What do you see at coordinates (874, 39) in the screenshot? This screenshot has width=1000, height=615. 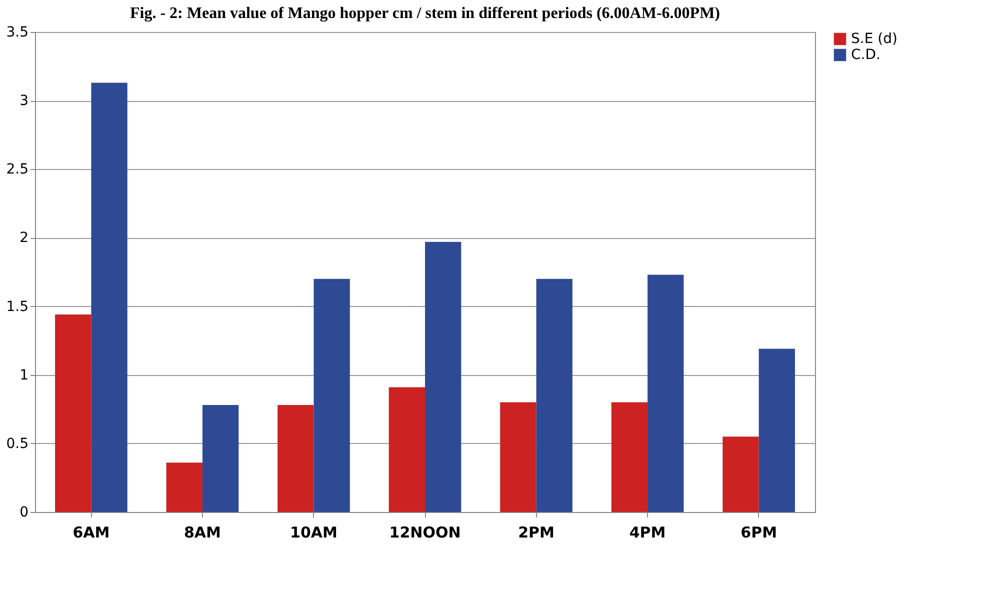 I see `legend-label: S.E (d)` at bounding box center [874, 39].